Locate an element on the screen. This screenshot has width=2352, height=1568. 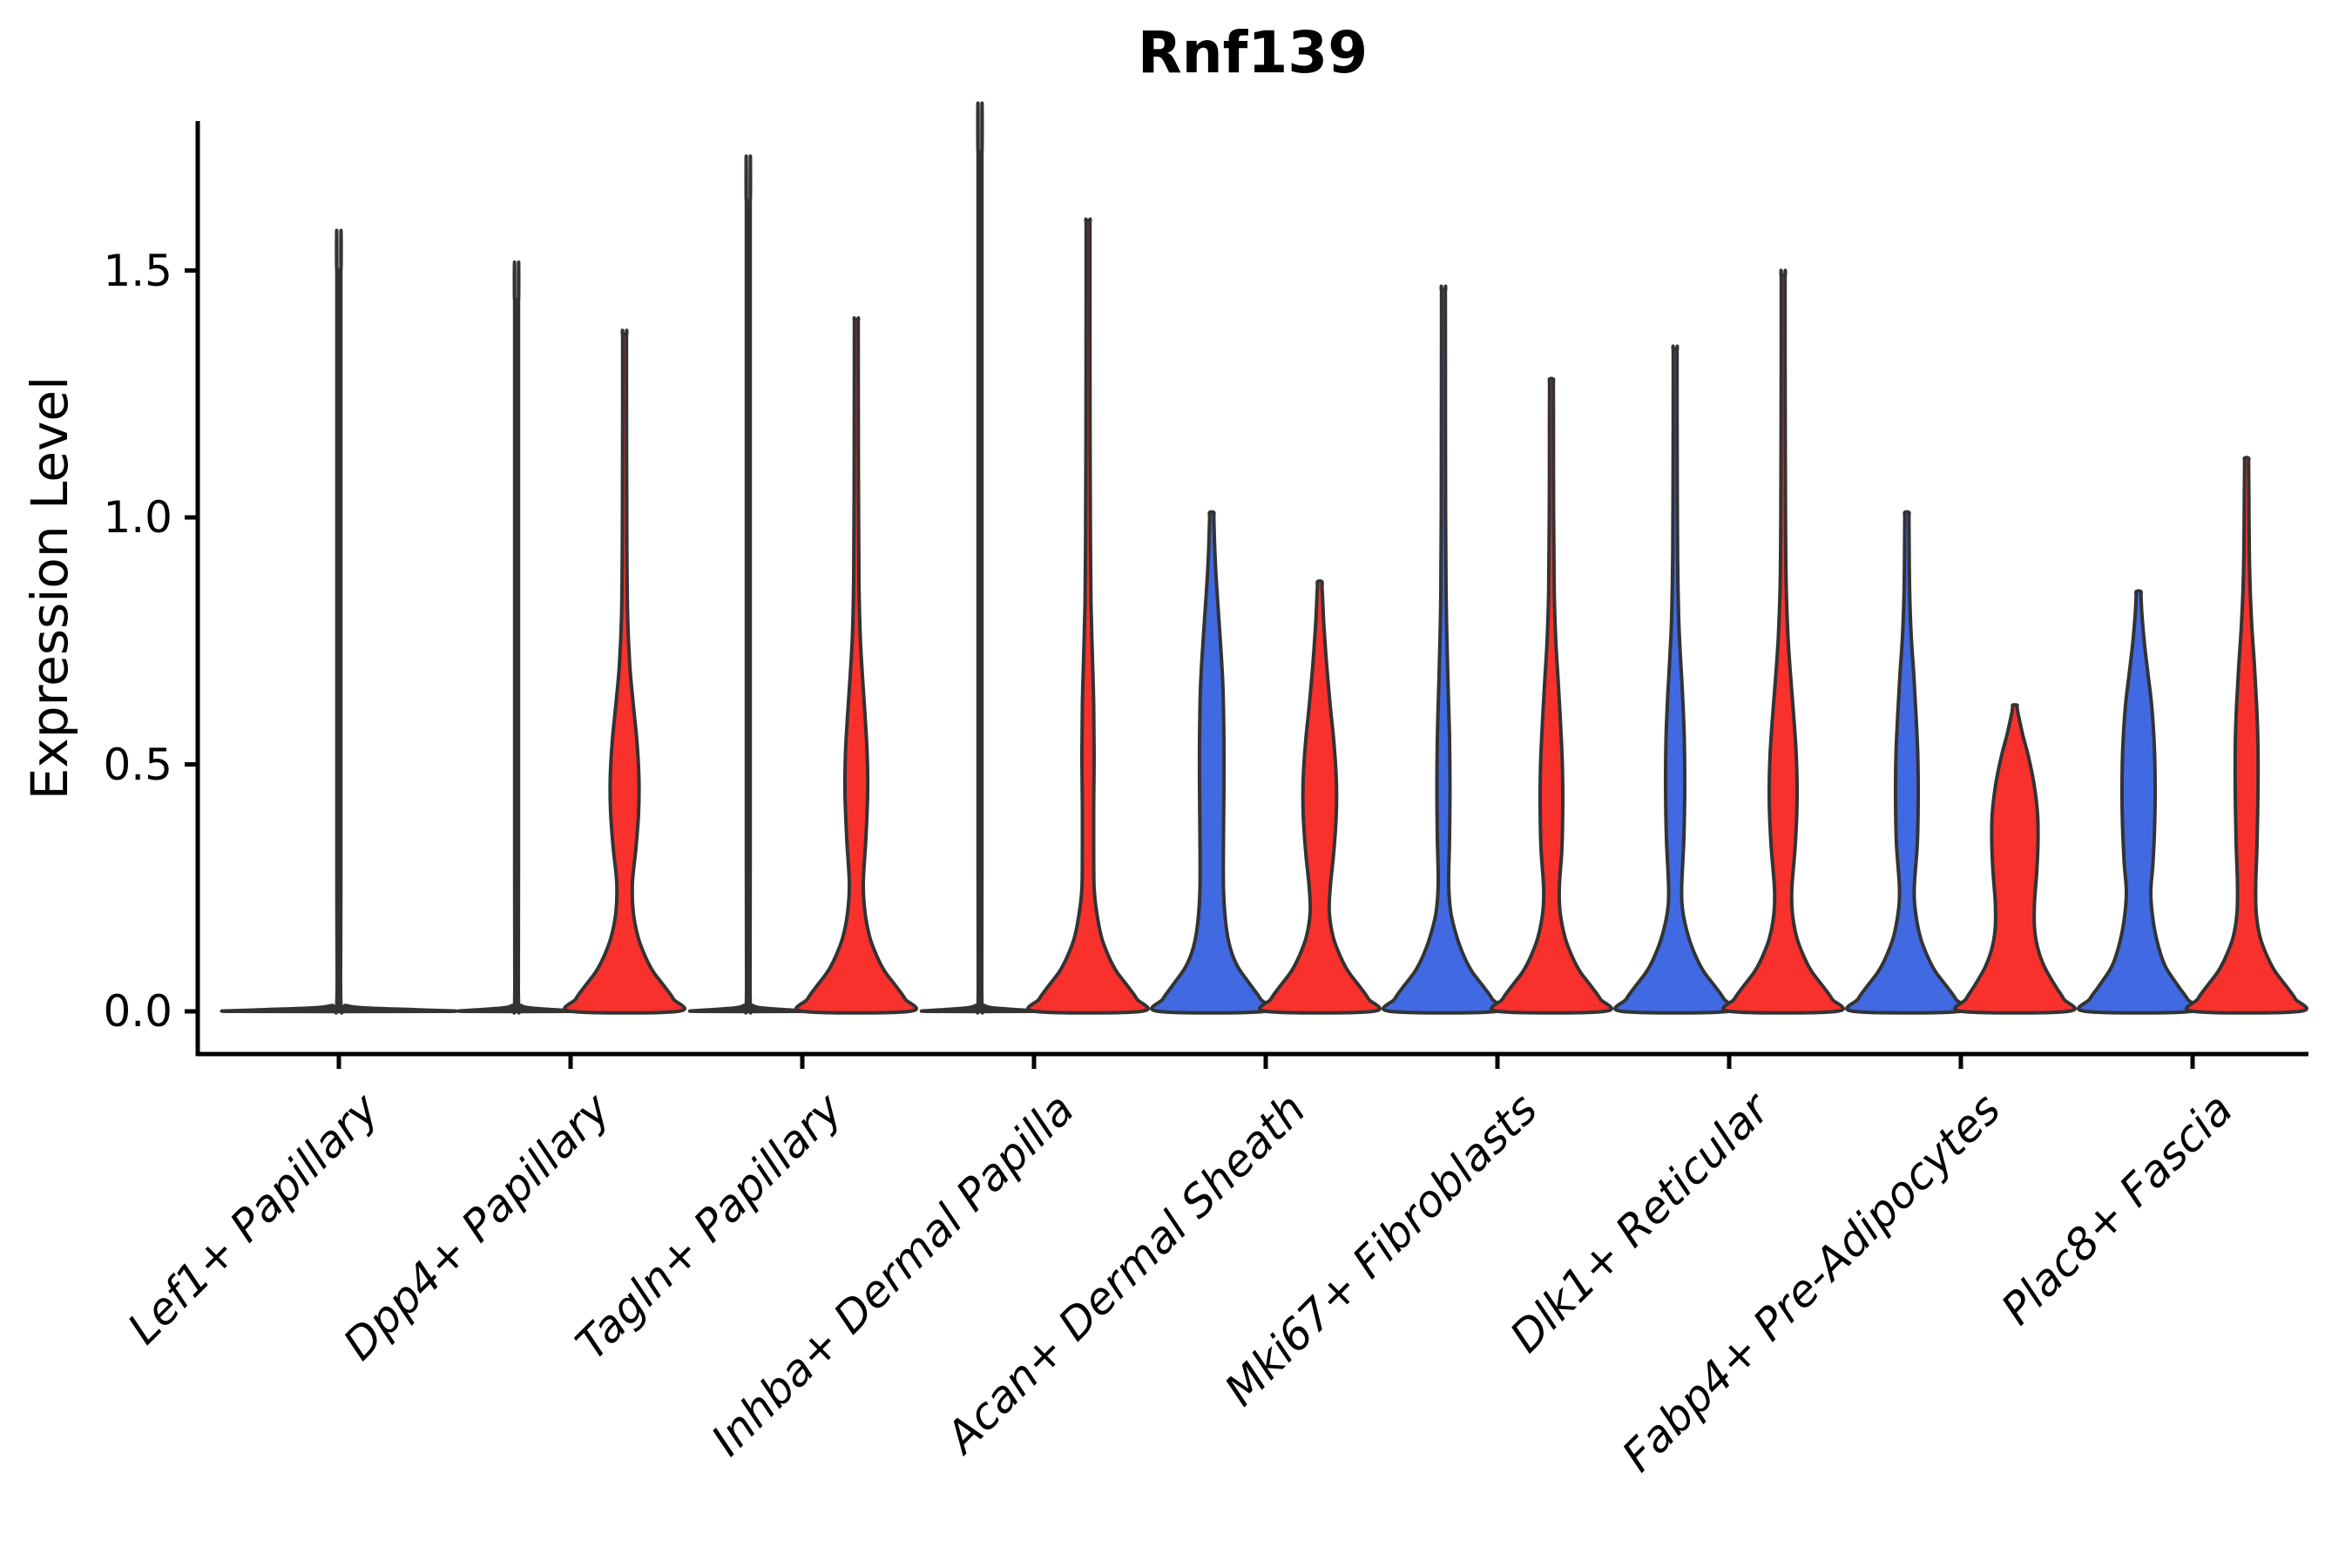
violin-7-blue is located at coordinates (1907, 762).